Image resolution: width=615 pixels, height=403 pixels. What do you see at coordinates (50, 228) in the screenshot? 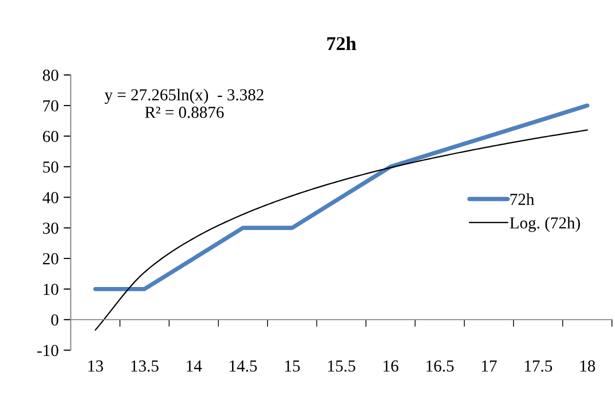
I see `y-tick-label: 30` at bounding box center [50, 228].